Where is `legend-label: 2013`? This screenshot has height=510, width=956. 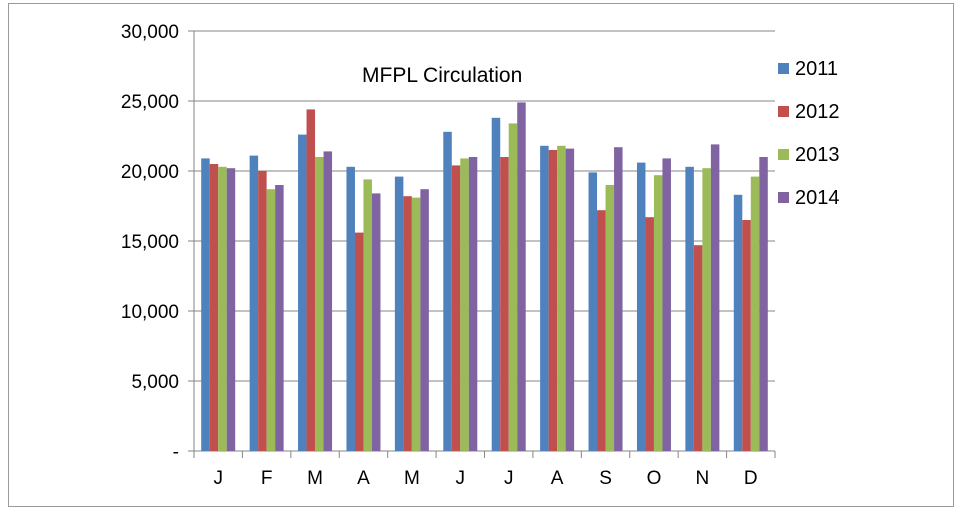
legend-label: 2013 is located at coordinates (817, 155).